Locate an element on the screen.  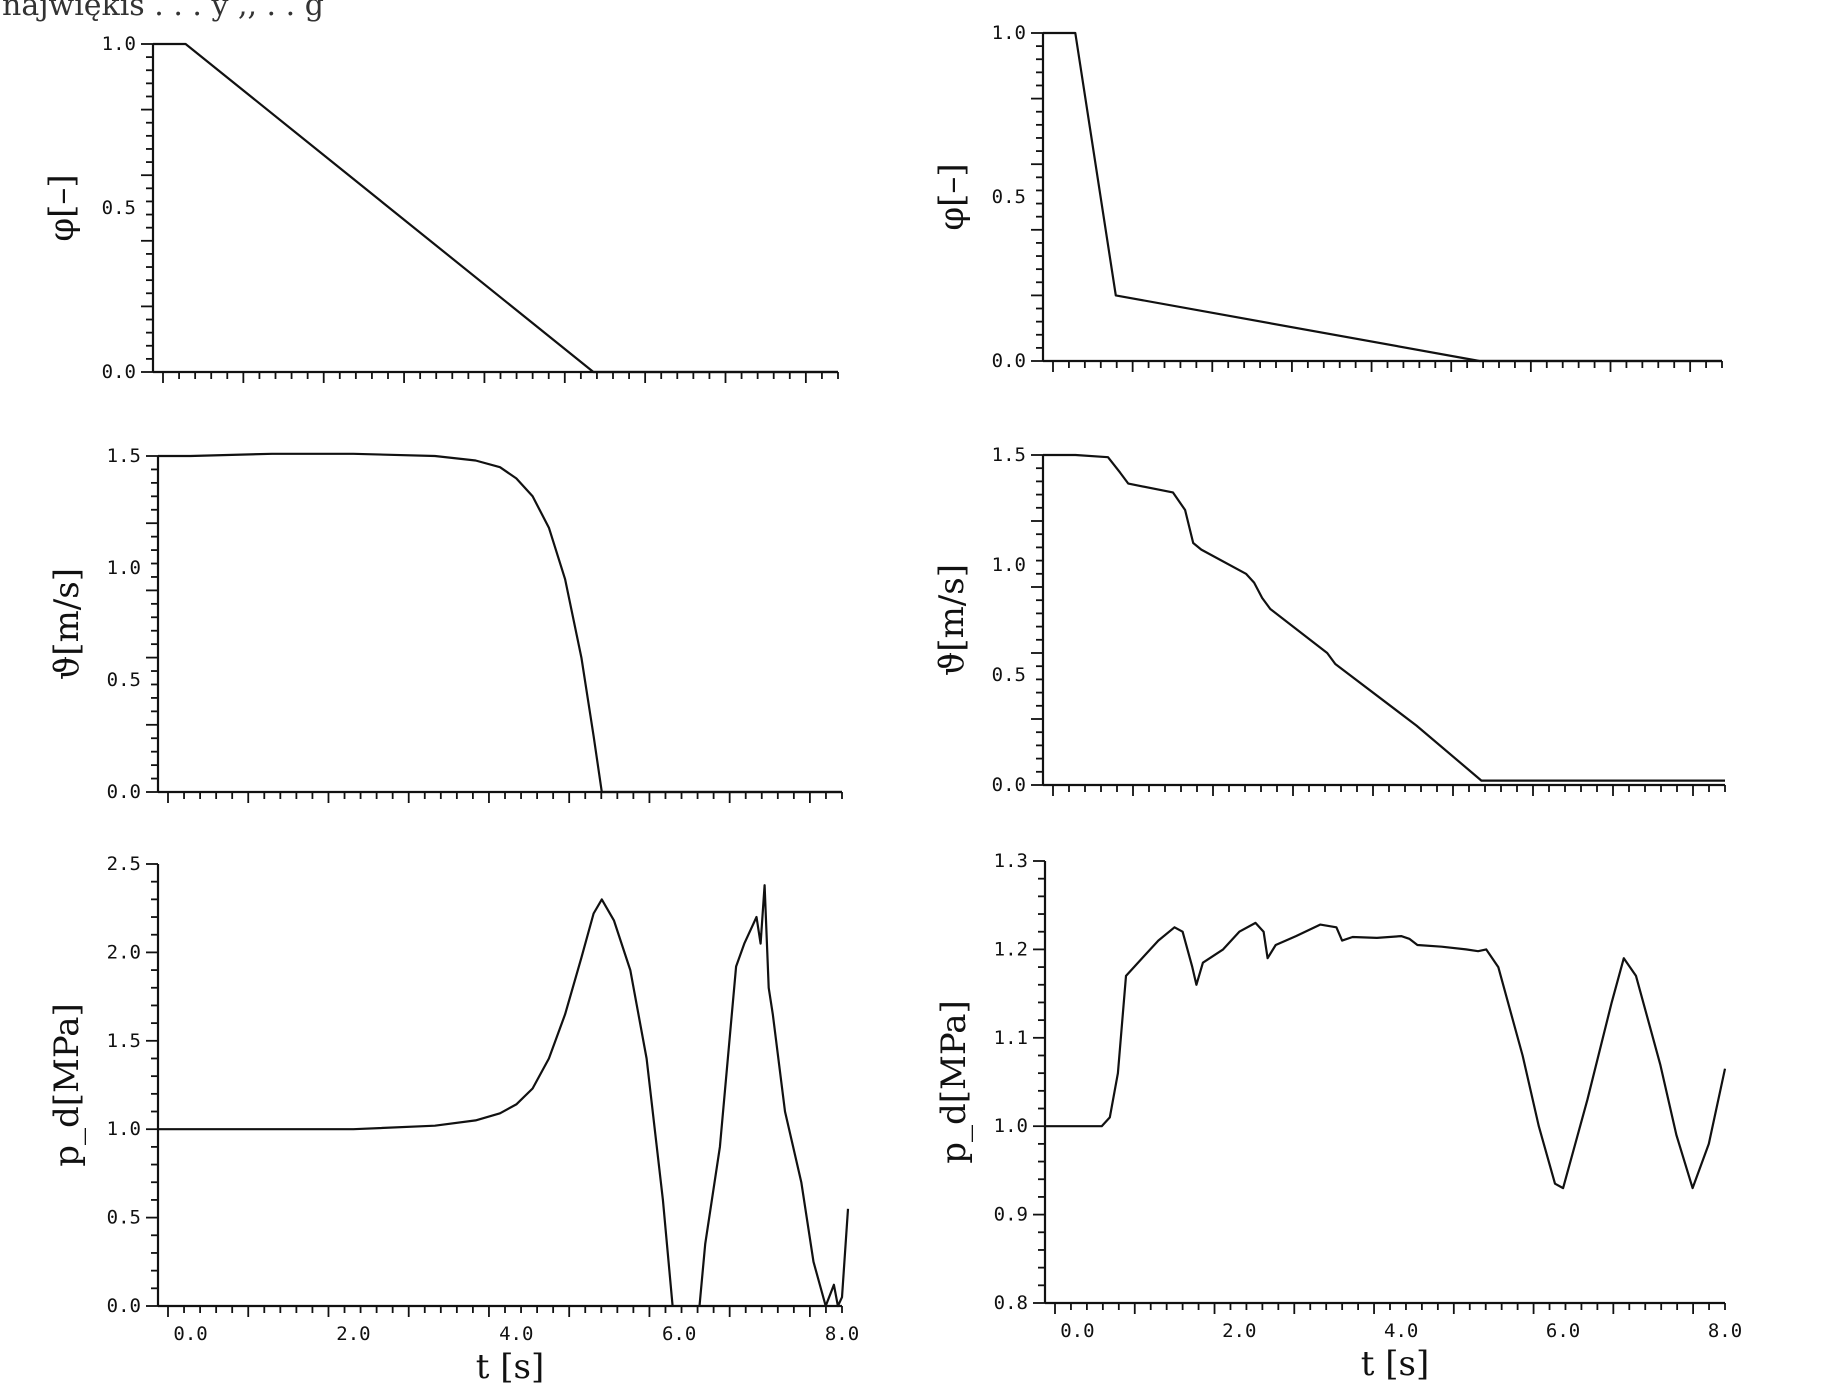
chart-panel-middle-right: 0.0 0.5 1.0 1.5 ϑ[m/s] is located at coordinates (1329, 620).